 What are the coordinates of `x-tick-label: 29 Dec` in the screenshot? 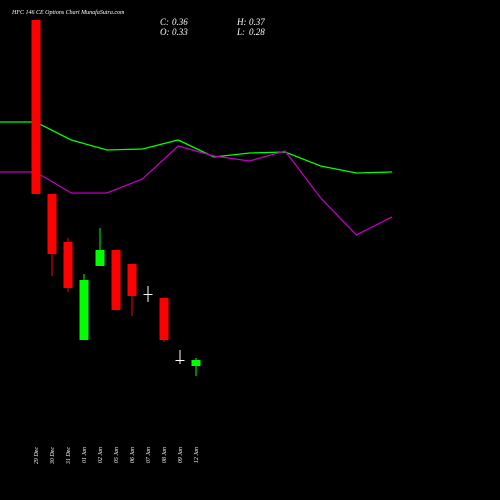 It's located at (37, 455).